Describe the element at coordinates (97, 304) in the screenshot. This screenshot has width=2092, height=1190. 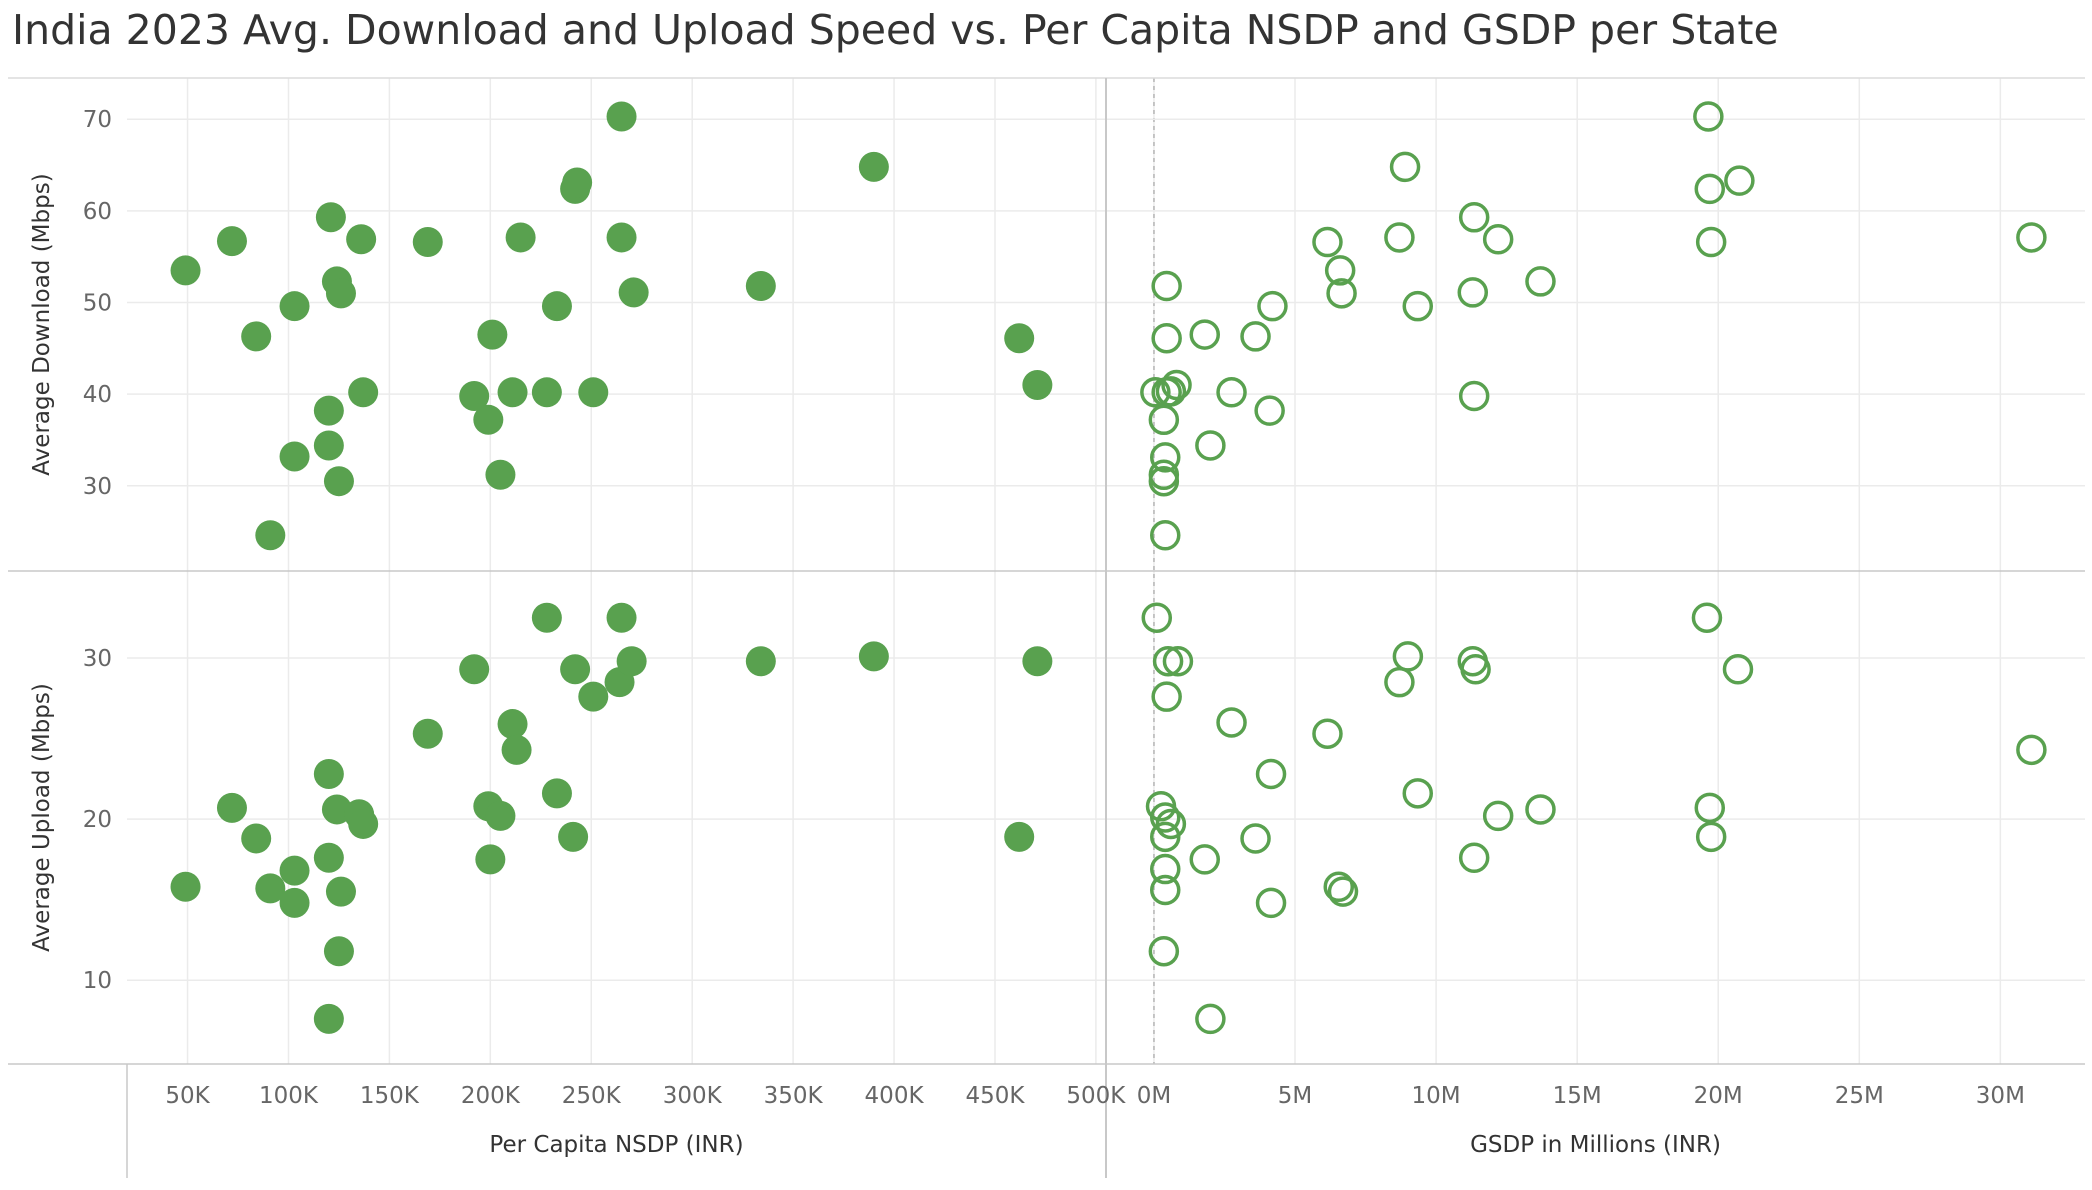
I see `y-tick-label: 50` at that location.